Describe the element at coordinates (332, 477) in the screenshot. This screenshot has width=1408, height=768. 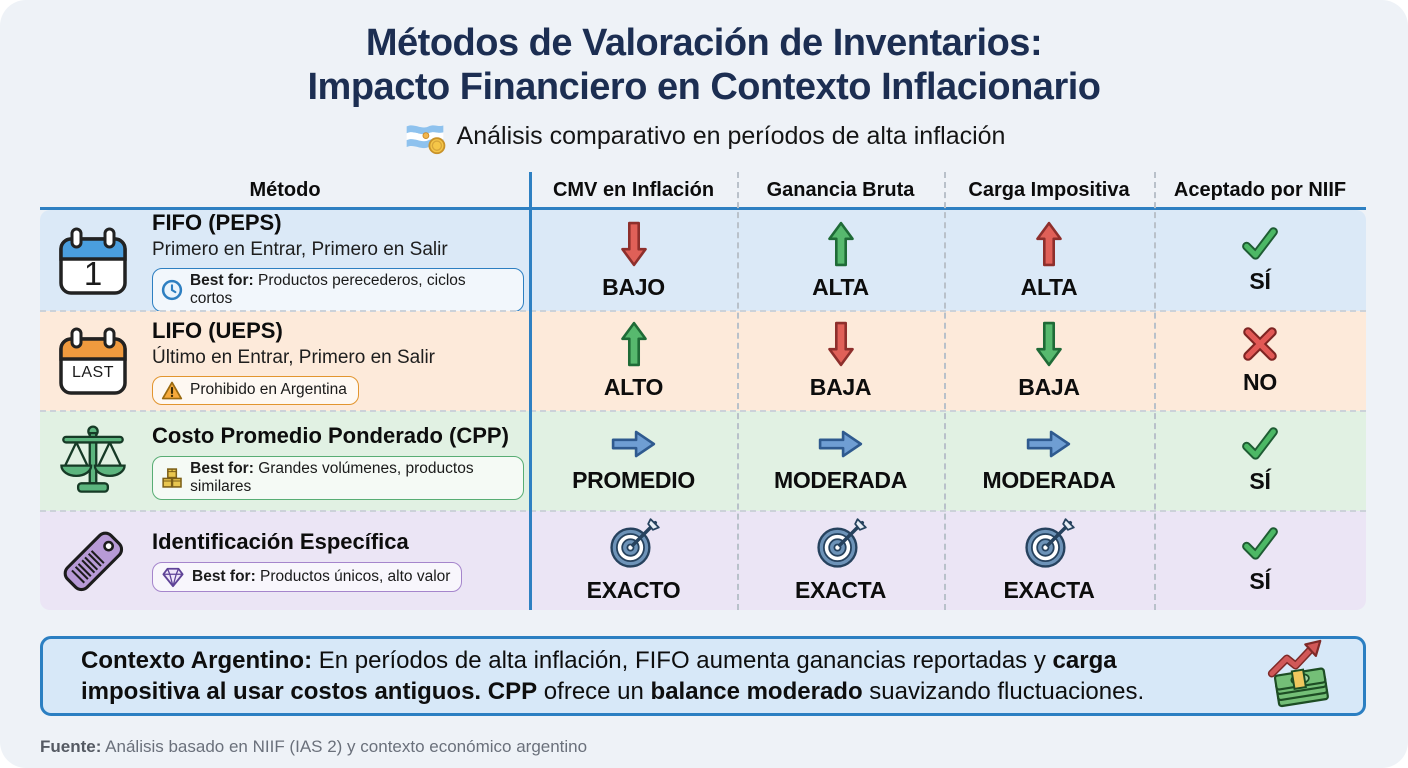
I see `badge-text: Grandes volúmenes, productos similares` at that location.